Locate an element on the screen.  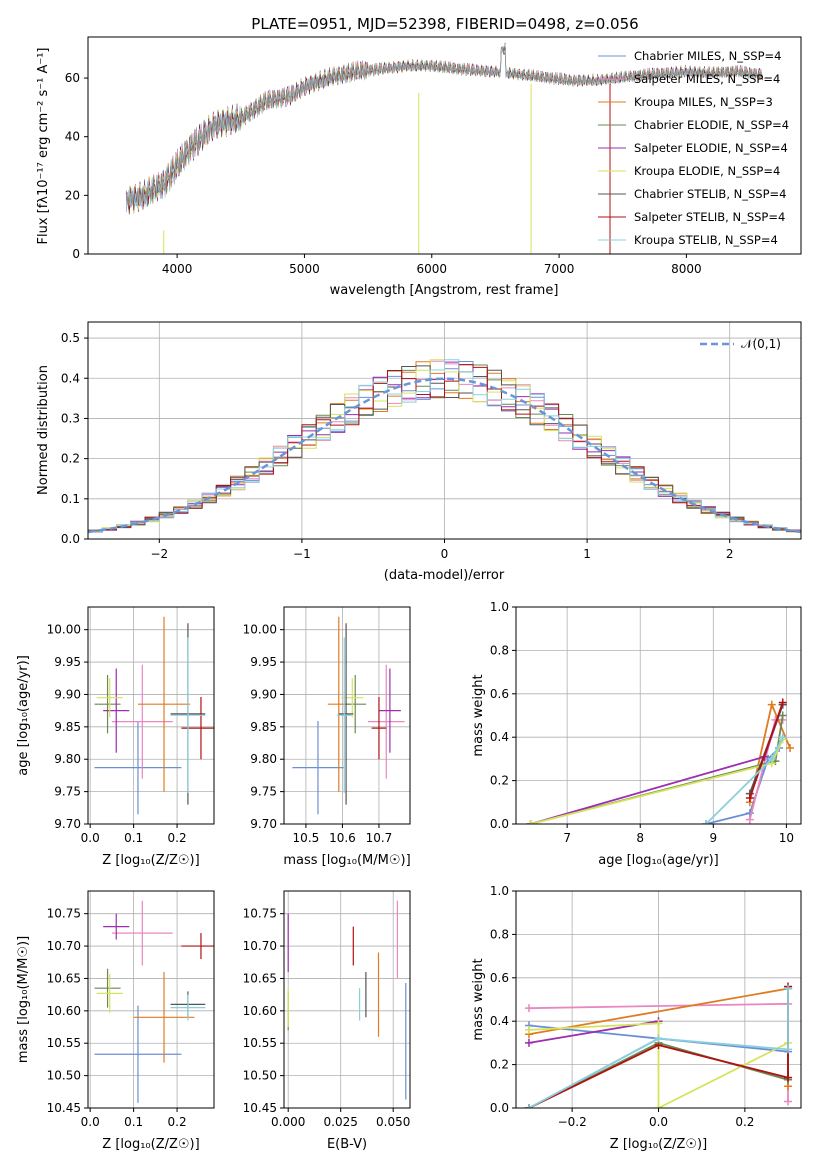
mass_vs_Z-xlabel: Z [log₁₀(Z/Z☉)] is located at coordinates (150, 1144).